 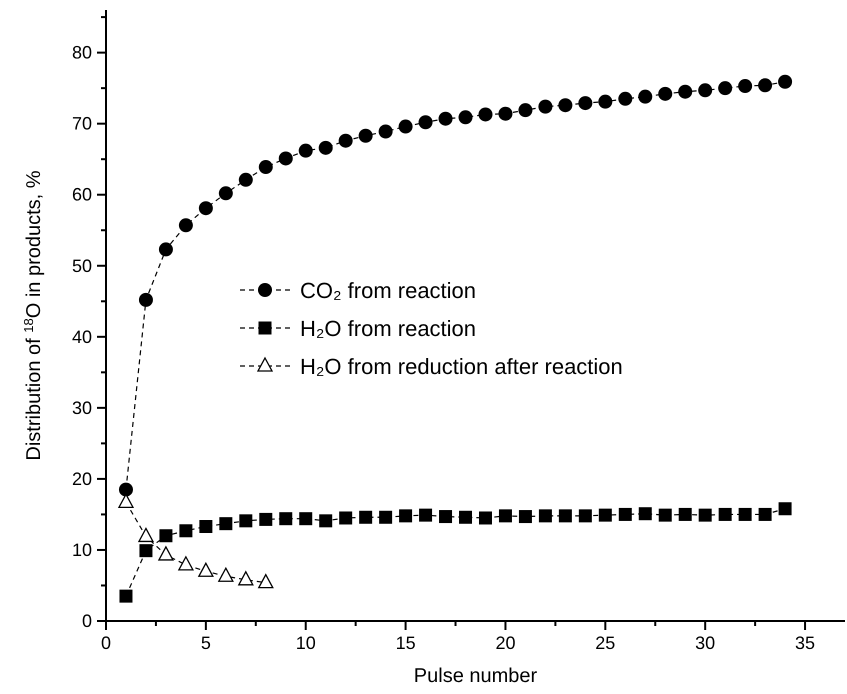 What do you see at coordinates (605, 643) in the screenshot?
I see `x-tick-label: 25` at bounding box center [605, 643].